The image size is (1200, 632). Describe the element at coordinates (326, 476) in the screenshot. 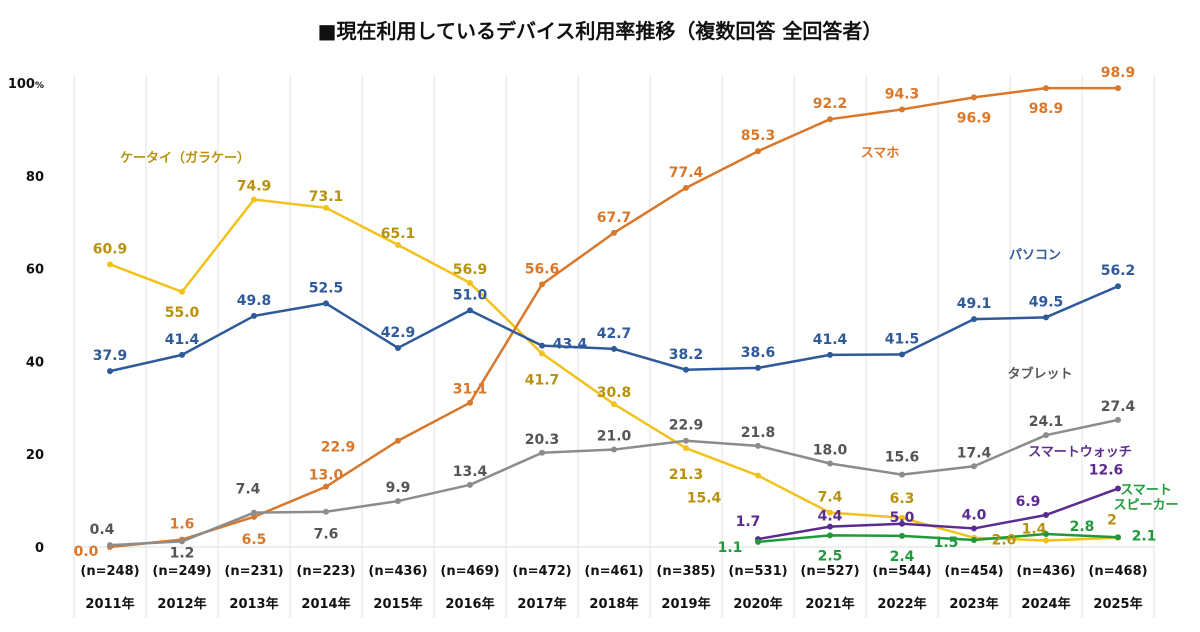

I see `data-label: 13.0` at that location.